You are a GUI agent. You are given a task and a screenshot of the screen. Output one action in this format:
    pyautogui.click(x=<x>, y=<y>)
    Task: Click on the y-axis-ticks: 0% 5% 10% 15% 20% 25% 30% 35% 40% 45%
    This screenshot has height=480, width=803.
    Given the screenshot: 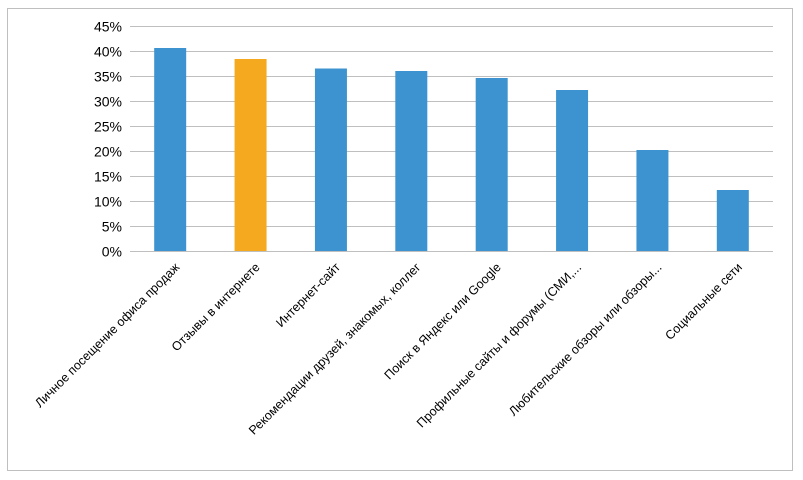 What is the action you would take?
    pyautogui.click(x=108, y=139)
    